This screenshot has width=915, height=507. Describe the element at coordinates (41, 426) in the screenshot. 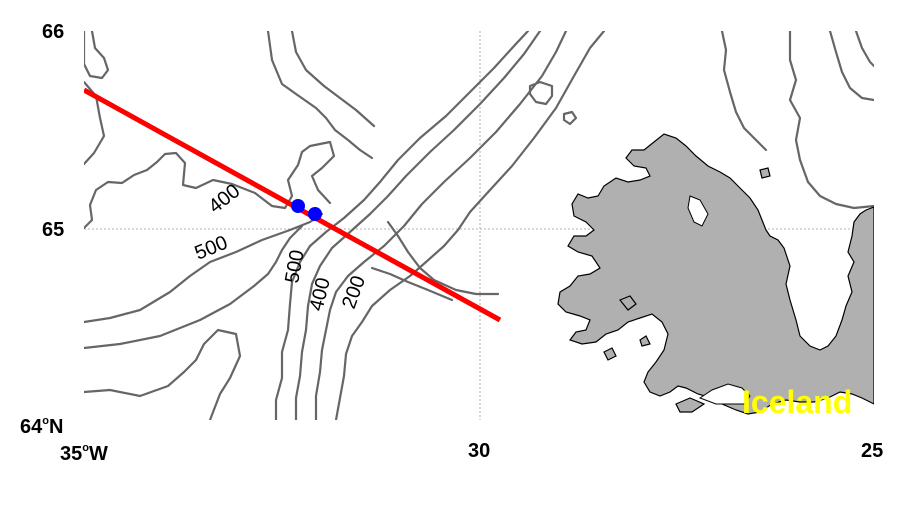

I see `lat-tick-label-64: 64oN` at that location.